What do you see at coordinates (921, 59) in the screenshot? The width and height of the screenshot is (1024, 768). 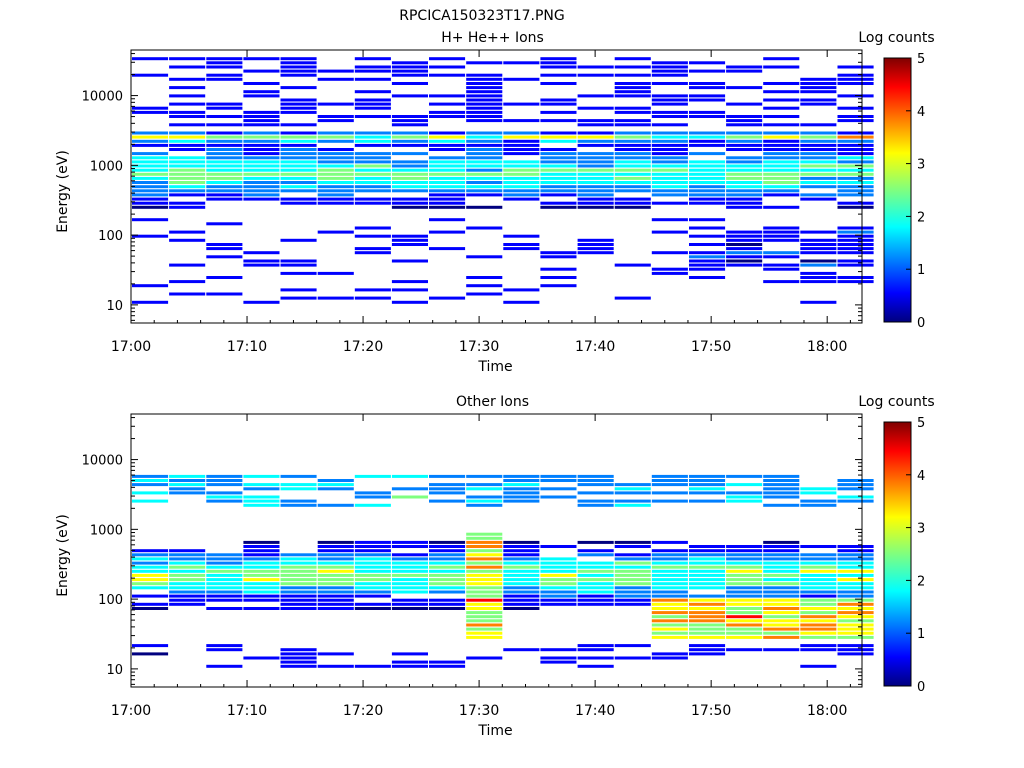 I see `colorbar-tick-label: 5` at bounding box center [921, 59].